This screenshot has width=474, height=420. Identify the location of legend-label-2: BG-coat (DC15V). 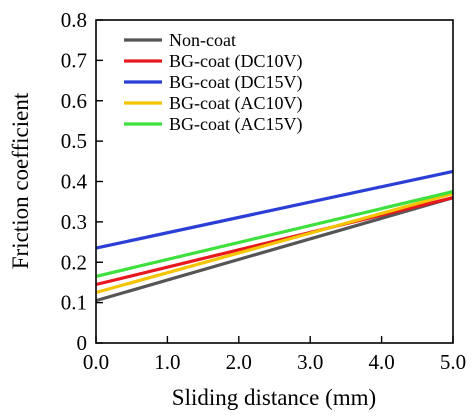
(235, 82).